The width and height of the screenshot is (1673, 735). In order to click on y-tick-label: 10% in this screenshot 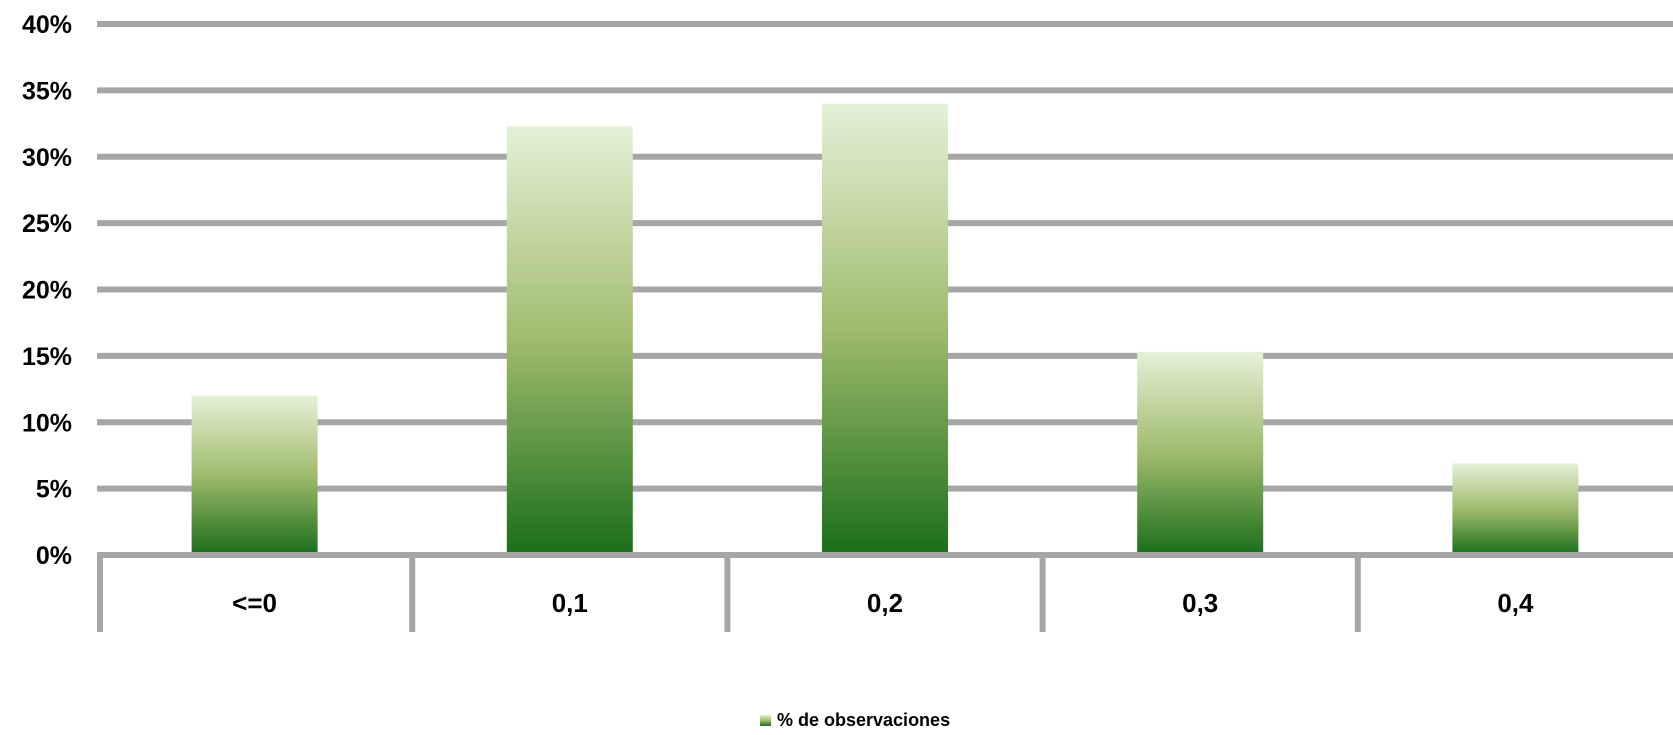, I will do `click(47, 423)`.